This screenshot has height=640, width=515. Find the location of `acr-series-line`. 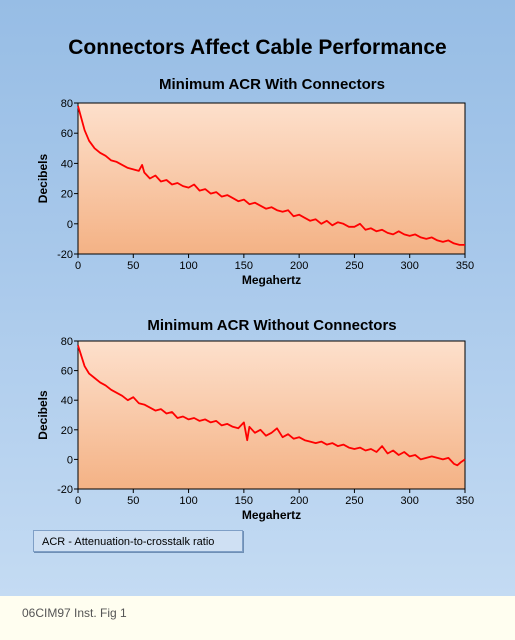

acr-series-line is located at coordinates (271, 406).